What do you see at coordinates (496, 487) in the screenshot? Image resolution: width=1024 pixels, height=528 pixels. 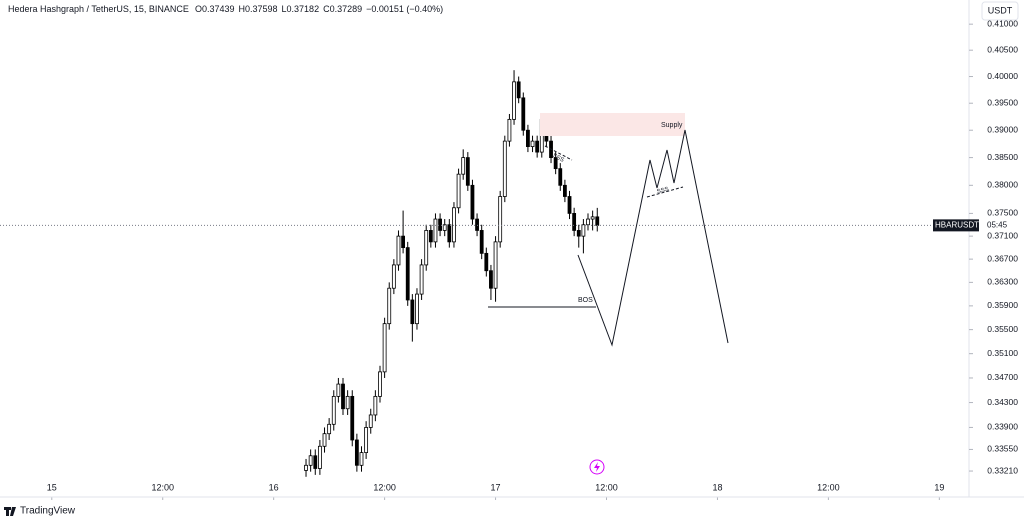 I see `x-tick-label: 17` at bounding box center [496, 487].